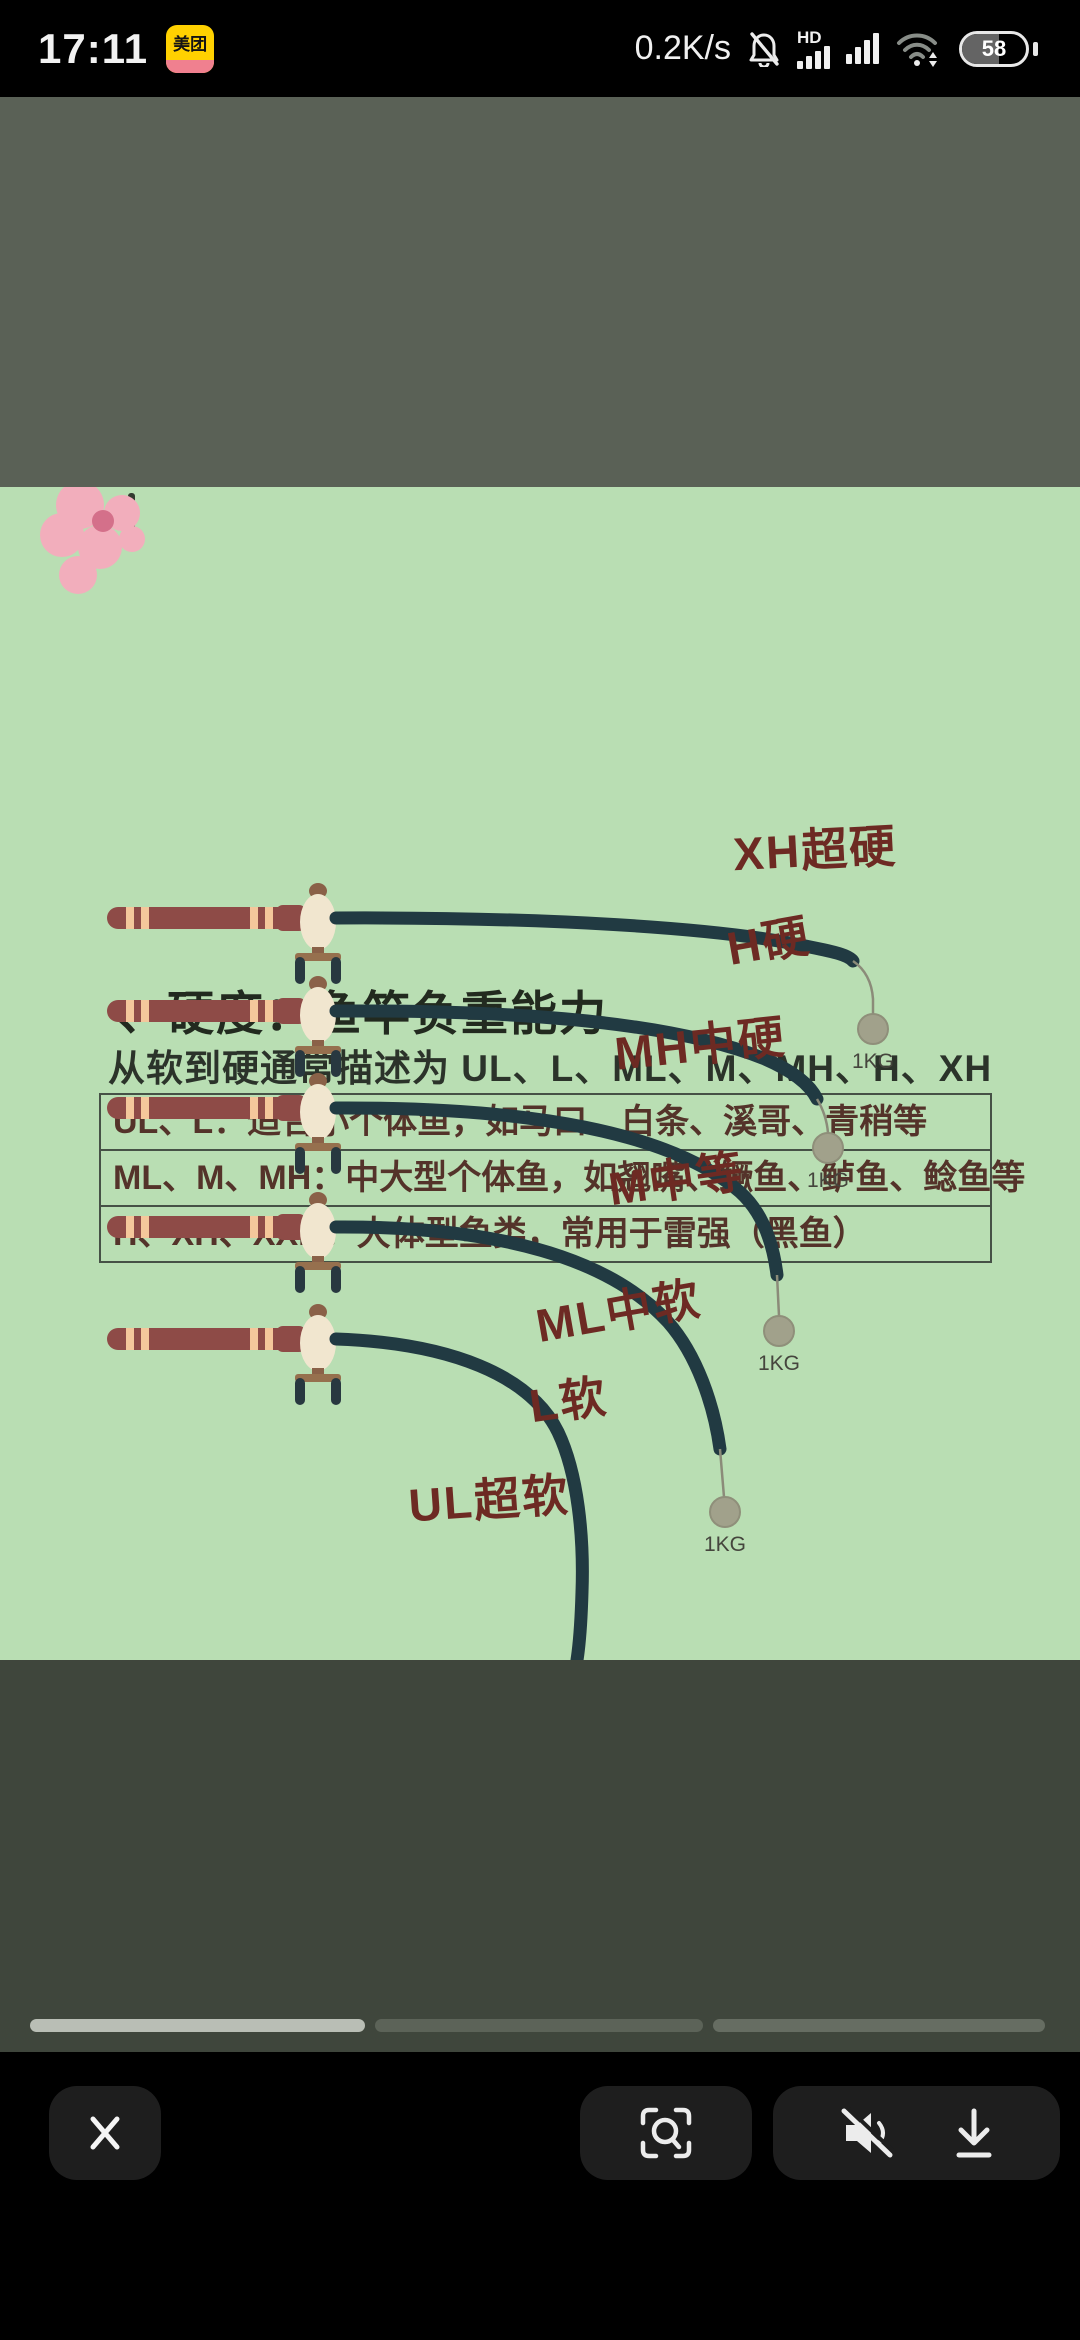 This screenshot has height=2340, width=1080. I want to click on mute-button, so click(867, 2133).